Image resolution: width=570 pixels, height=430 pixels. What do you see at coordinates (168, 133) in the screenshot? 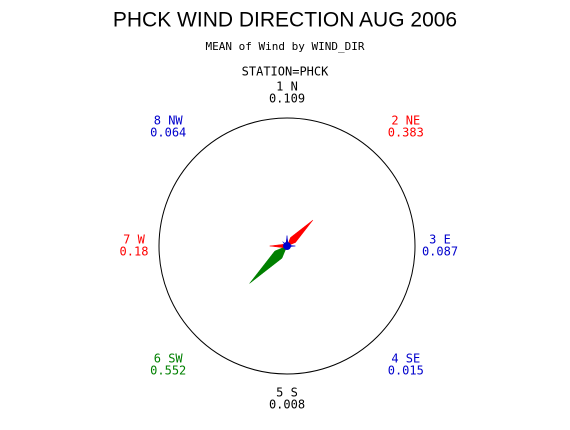
I see `value-label: 0.064` at bounding box center [168, 133].